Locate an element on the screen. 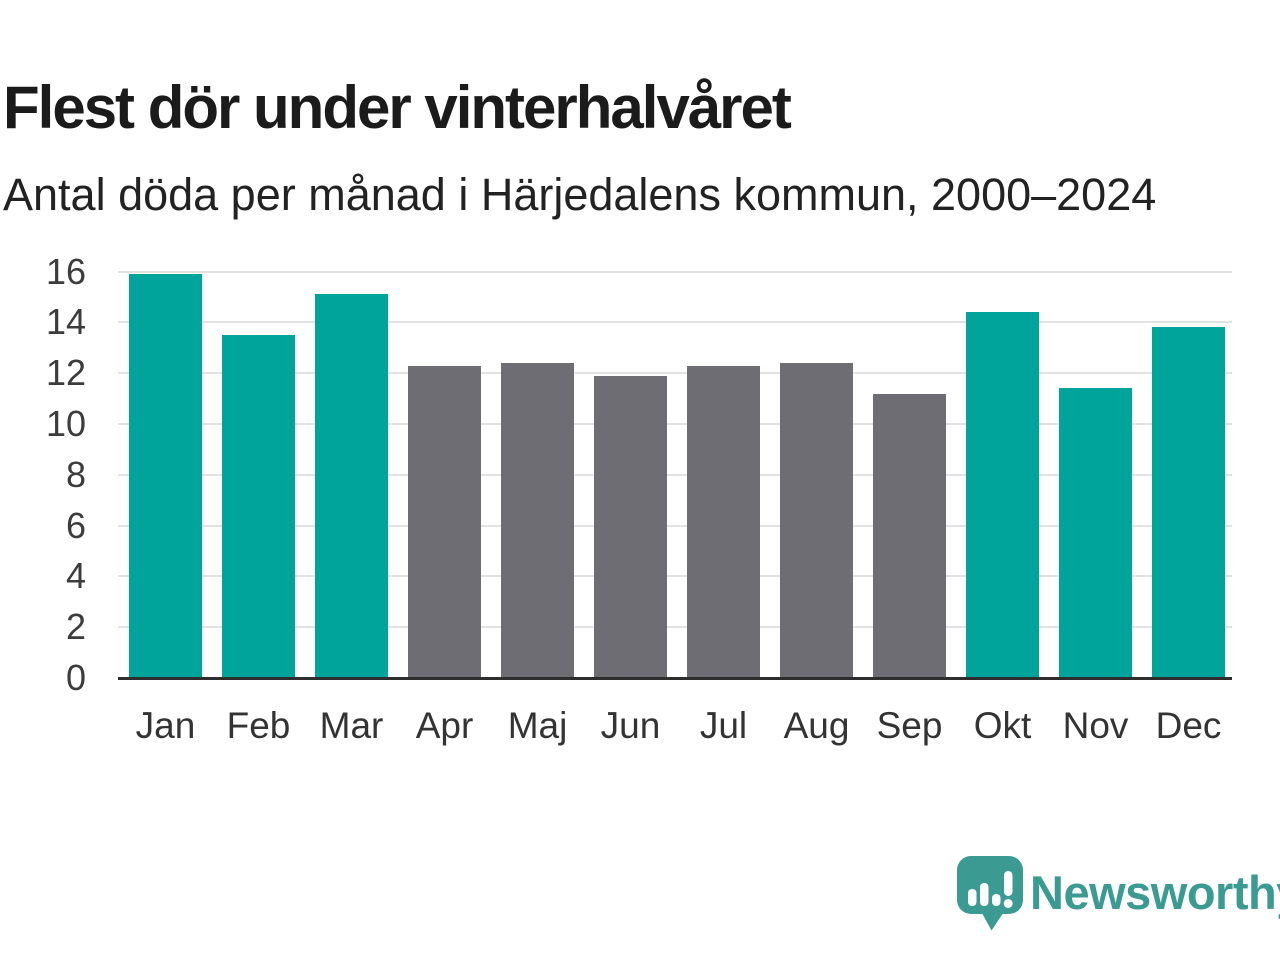  newsworthy-logo is located at coordinates (990, 893).